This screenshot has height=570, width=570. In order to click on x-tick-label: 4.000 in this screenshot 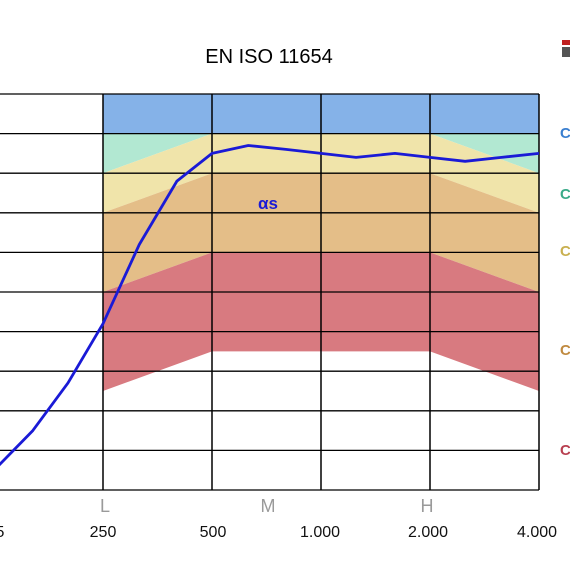, I will do `click(537, 532)`.